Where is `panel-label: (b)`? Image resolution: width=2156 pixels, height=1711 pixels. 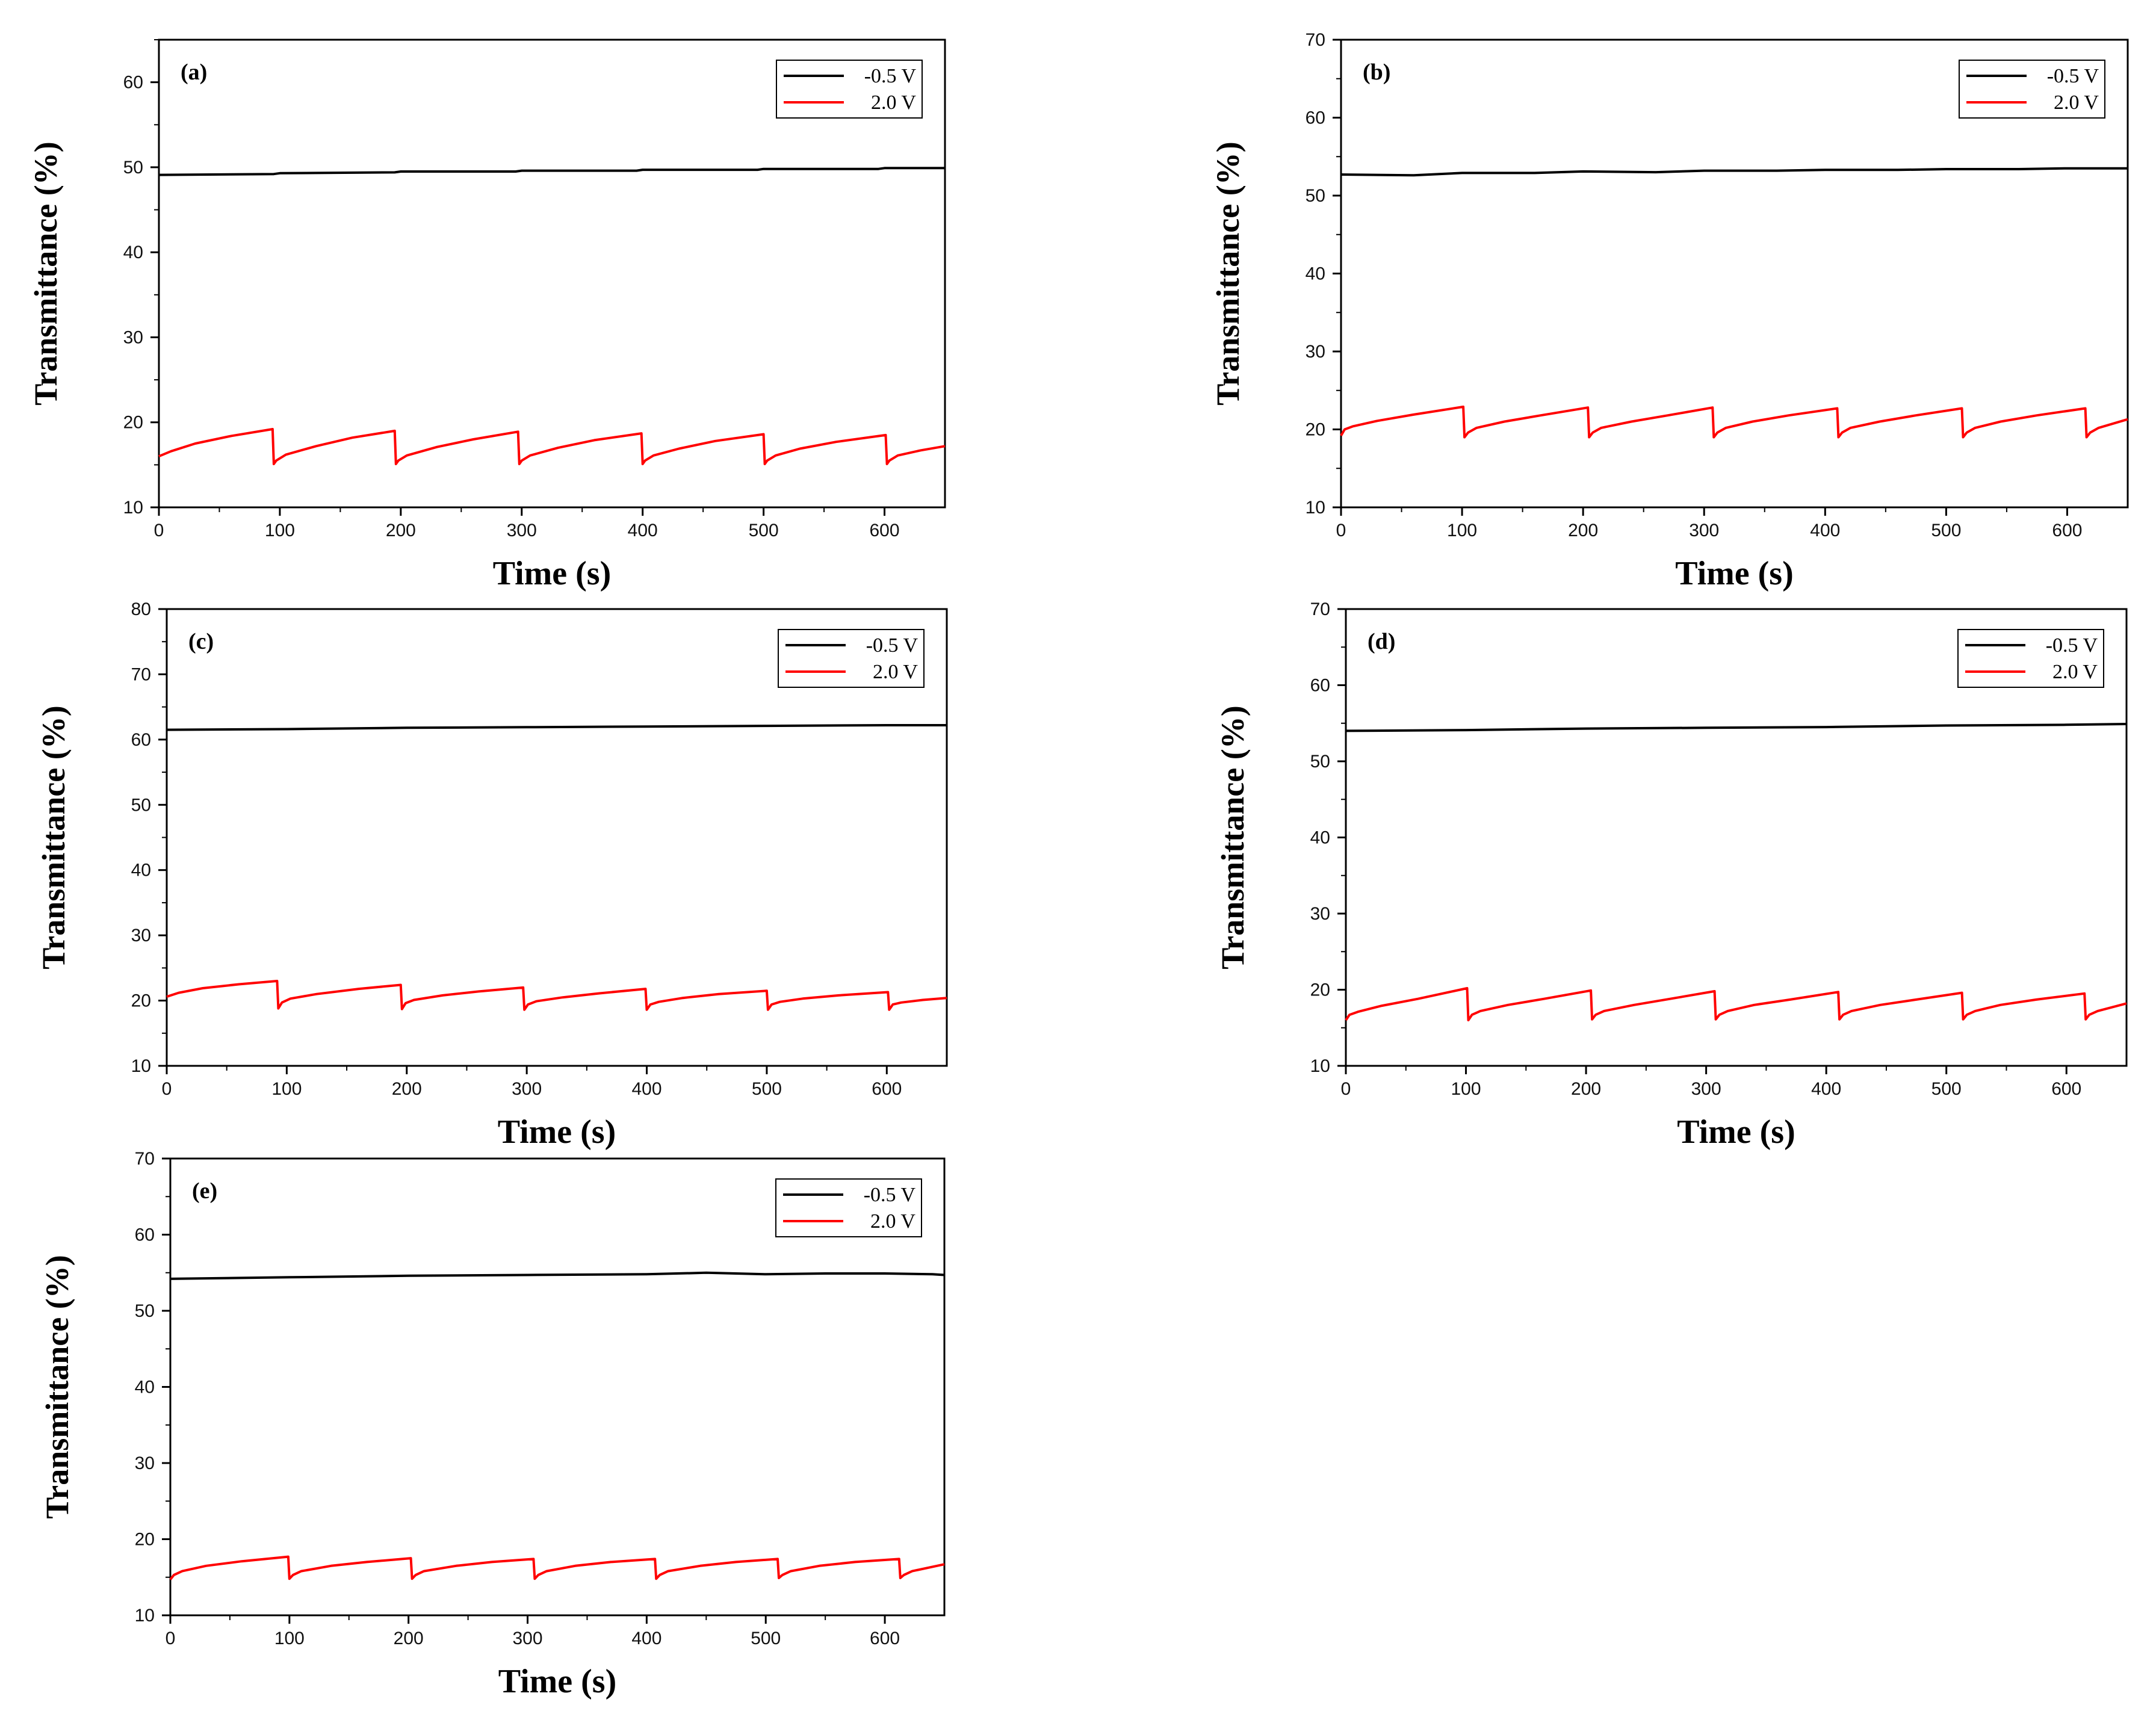 panel-label: (b) is located at coordinates (1377, 72).